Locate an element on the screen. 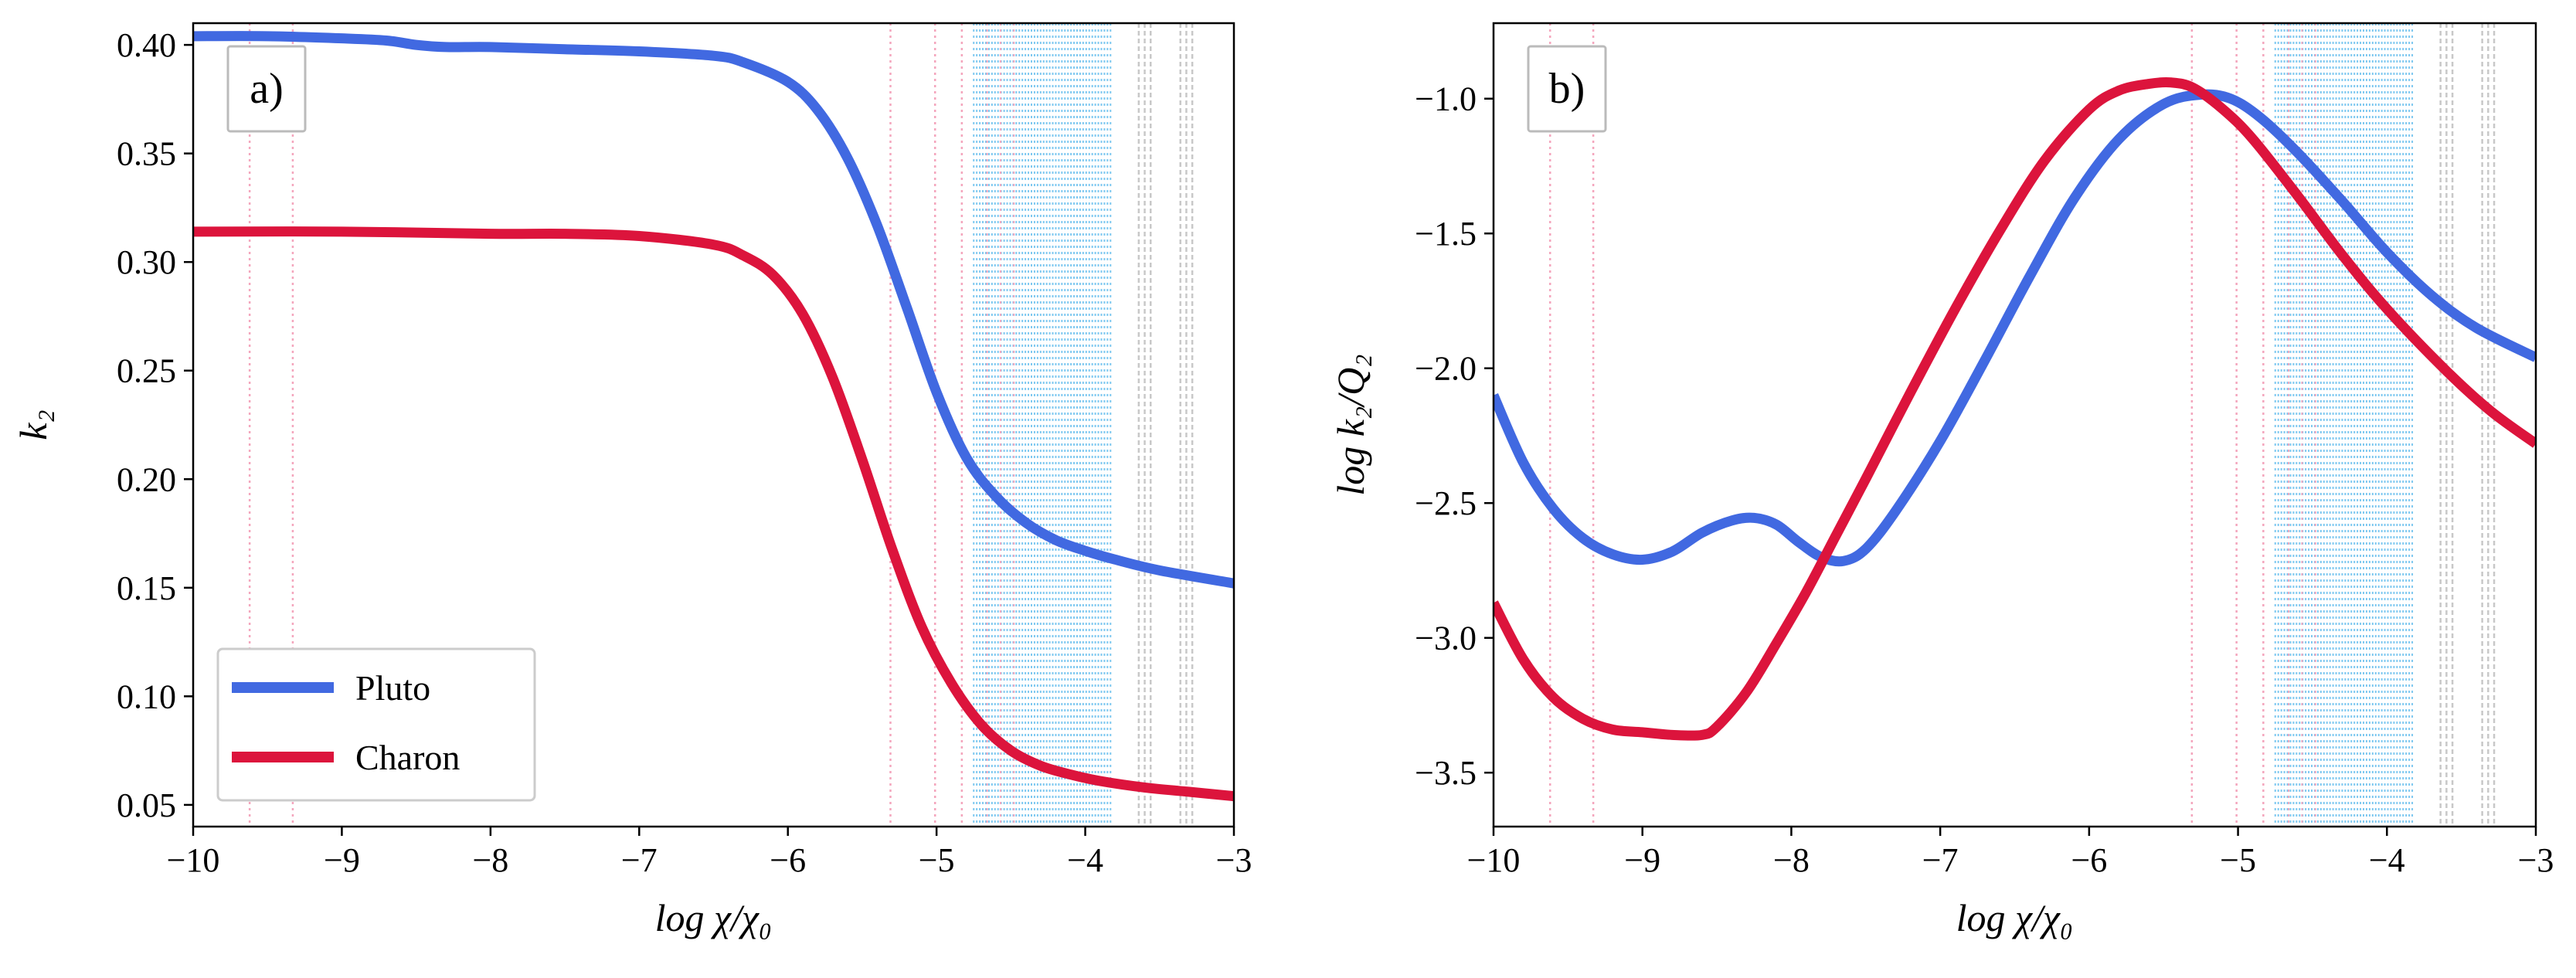 This screenshot has width=2576, height=978. y-tick-label: 0.25 is located at coordinates (146, 371).